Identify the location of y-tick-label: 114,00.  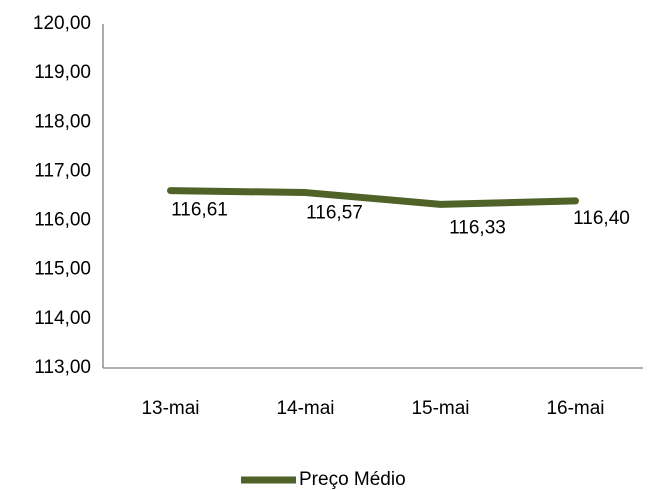
(62, 318).